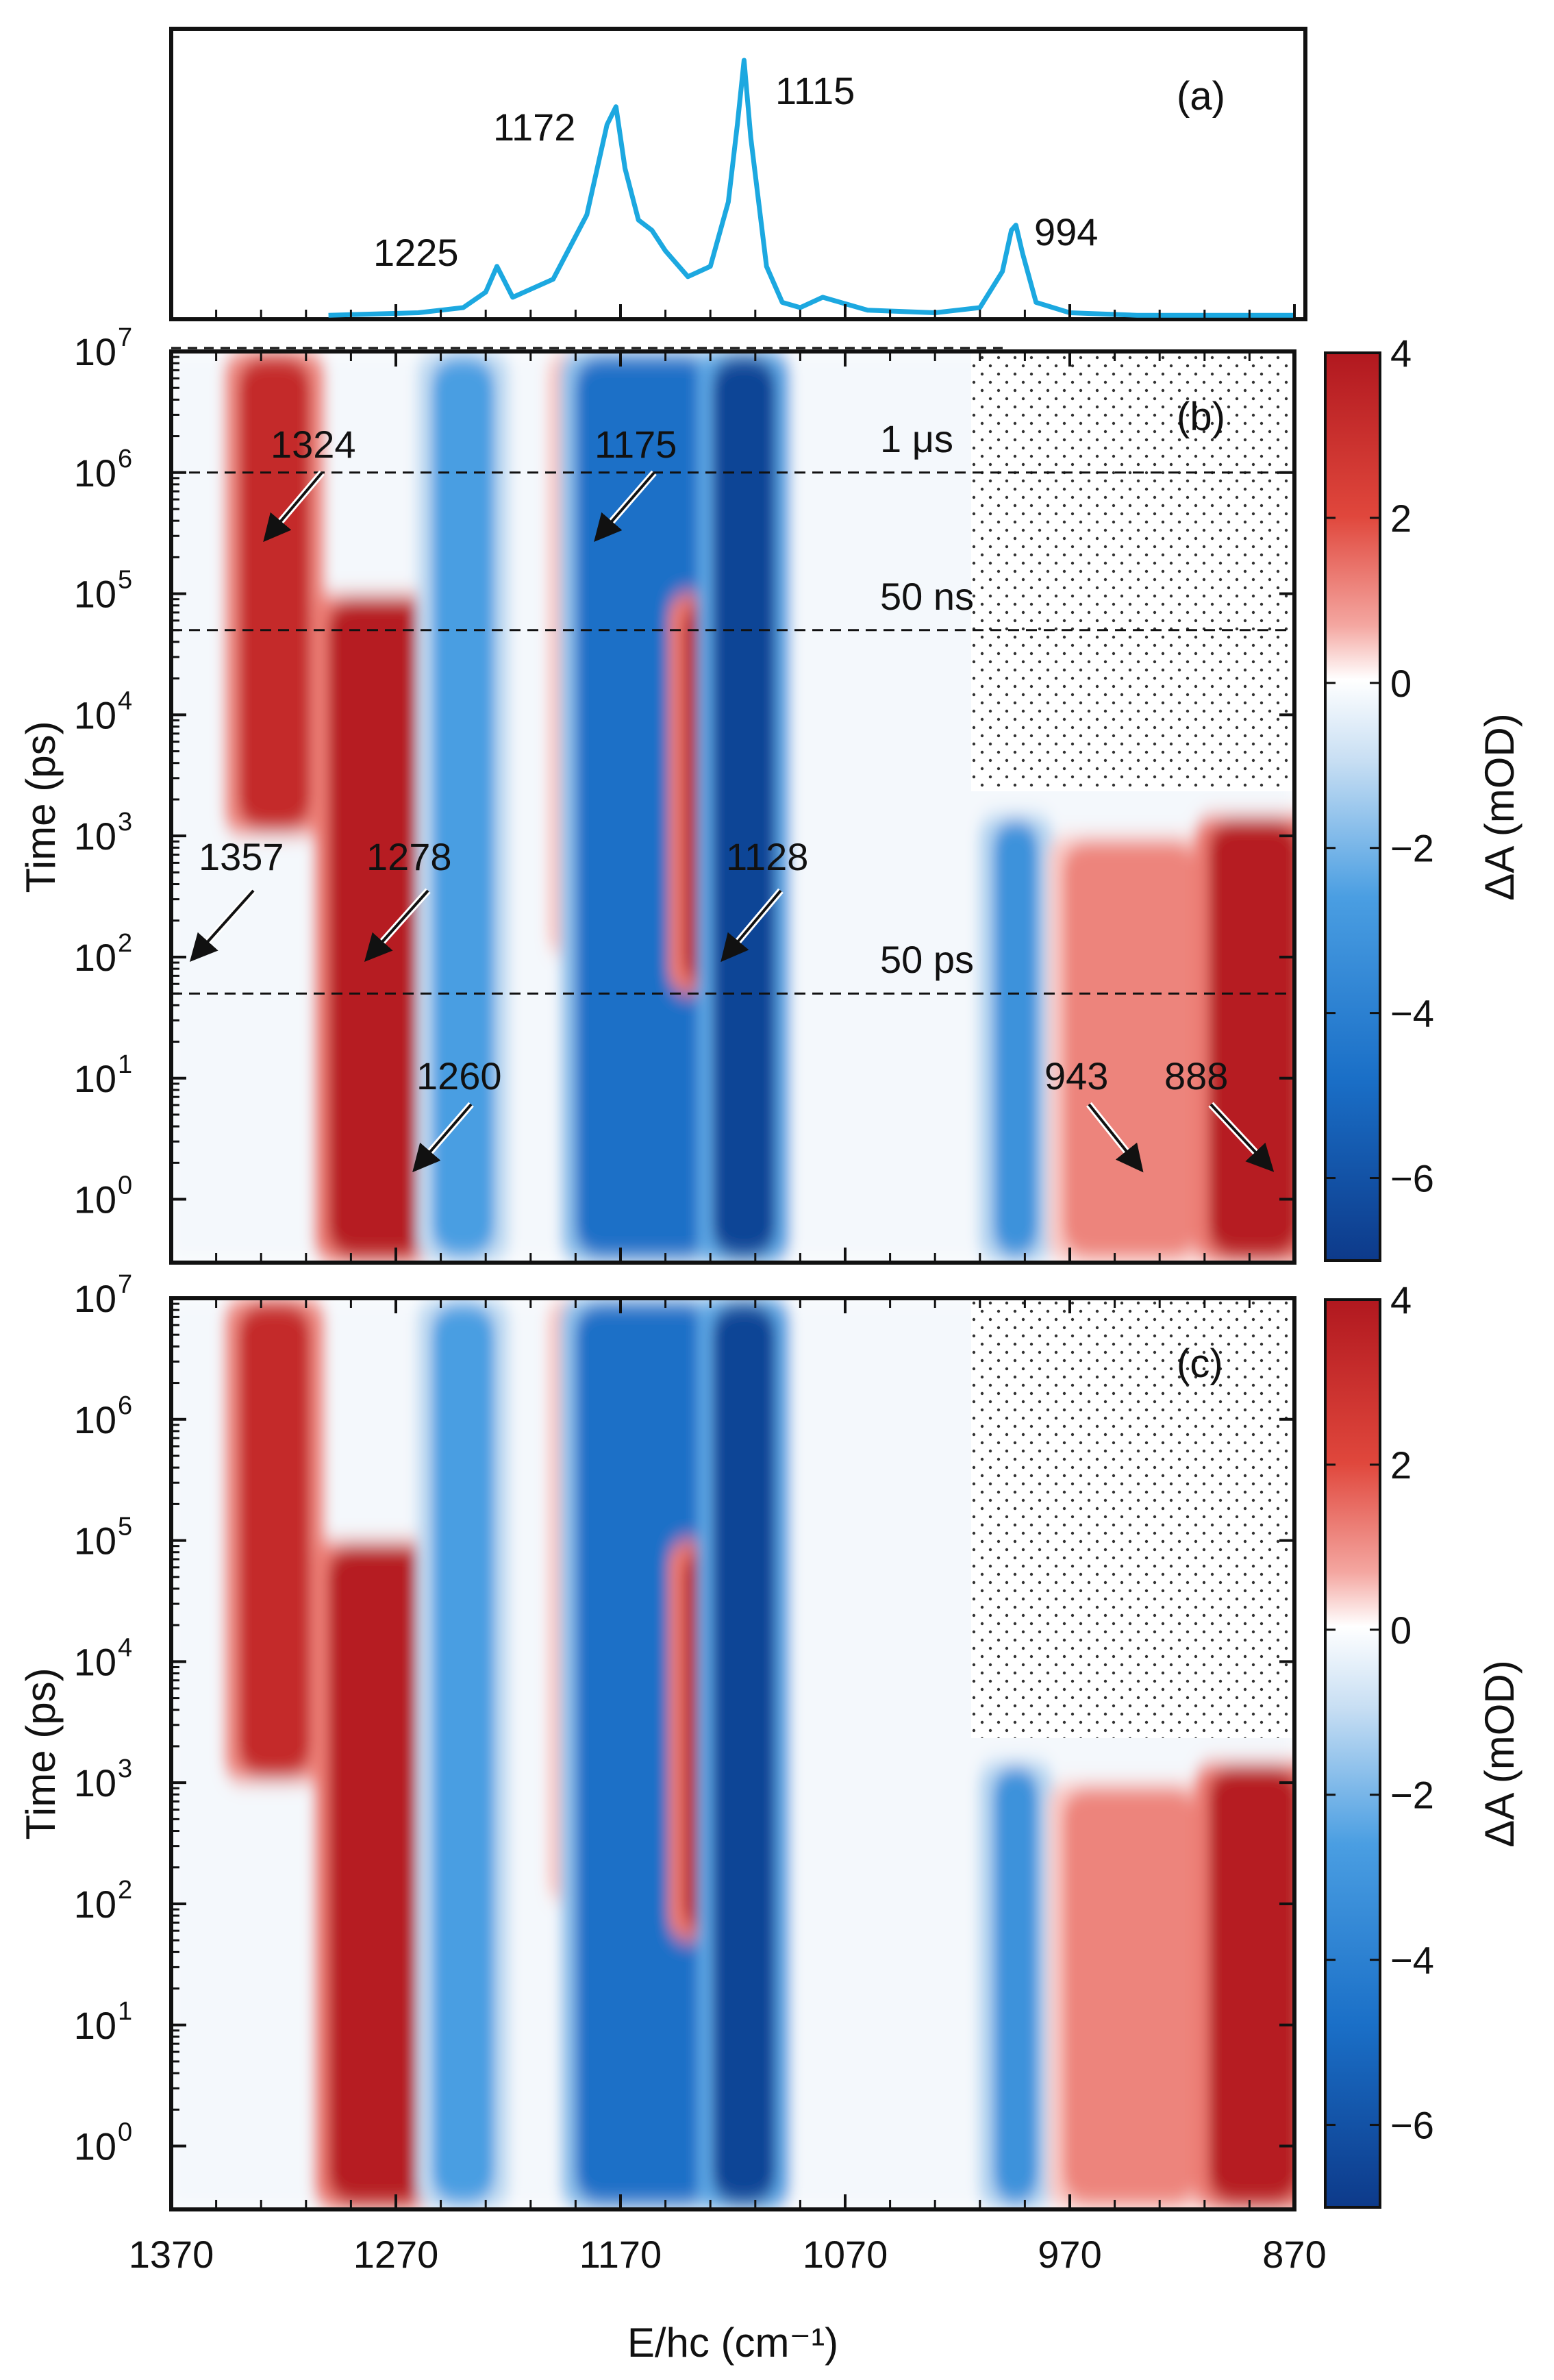  Describe the element at coordinates (1069, 2254) in the screenshot. I see `x-tick-label: 970` at that location.